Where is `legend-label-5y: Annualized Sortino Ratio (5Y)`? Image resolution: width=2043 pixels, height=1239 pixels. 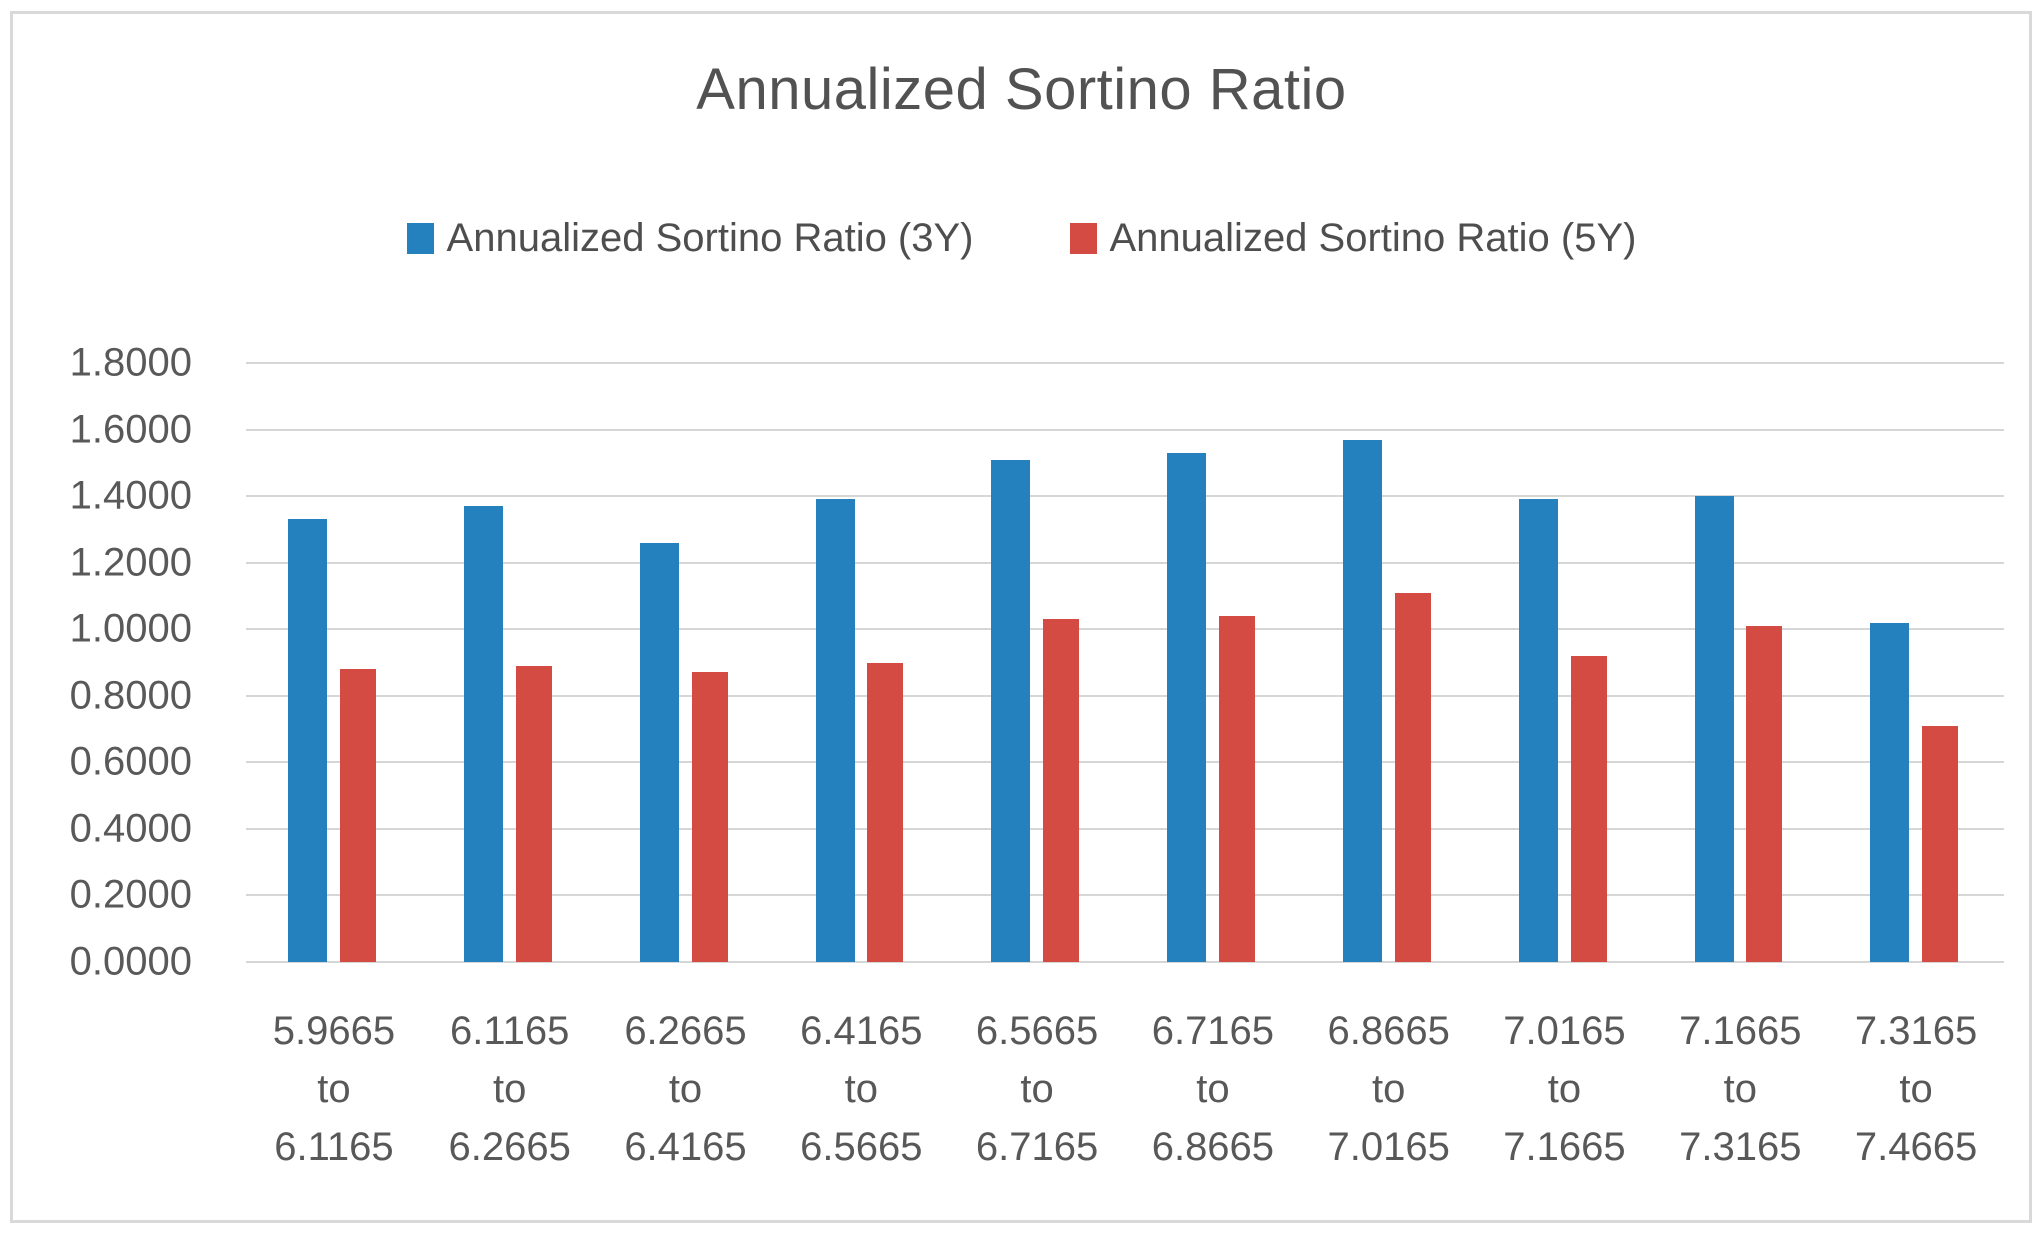
legend-label-5y: Annualized Sortino Ratio (5Y) is located at coordinates (1373, 238).